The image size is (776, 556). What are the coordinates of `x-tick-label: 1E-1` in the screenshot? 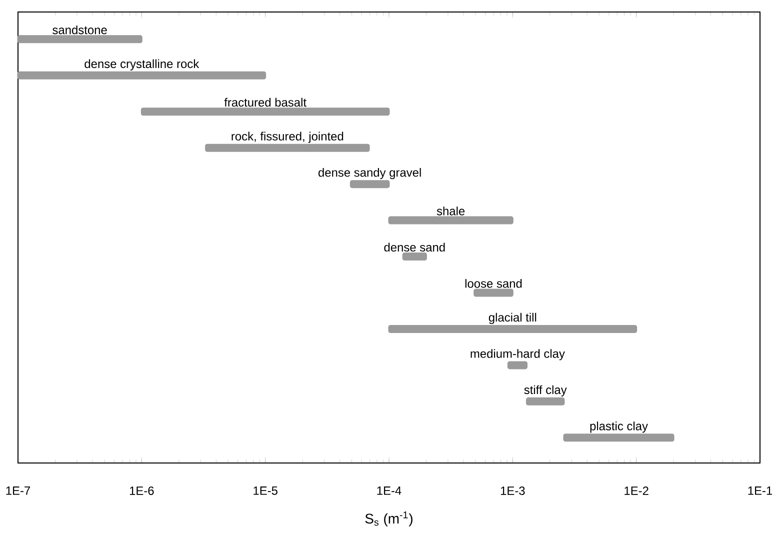 It's located at (760, 490).